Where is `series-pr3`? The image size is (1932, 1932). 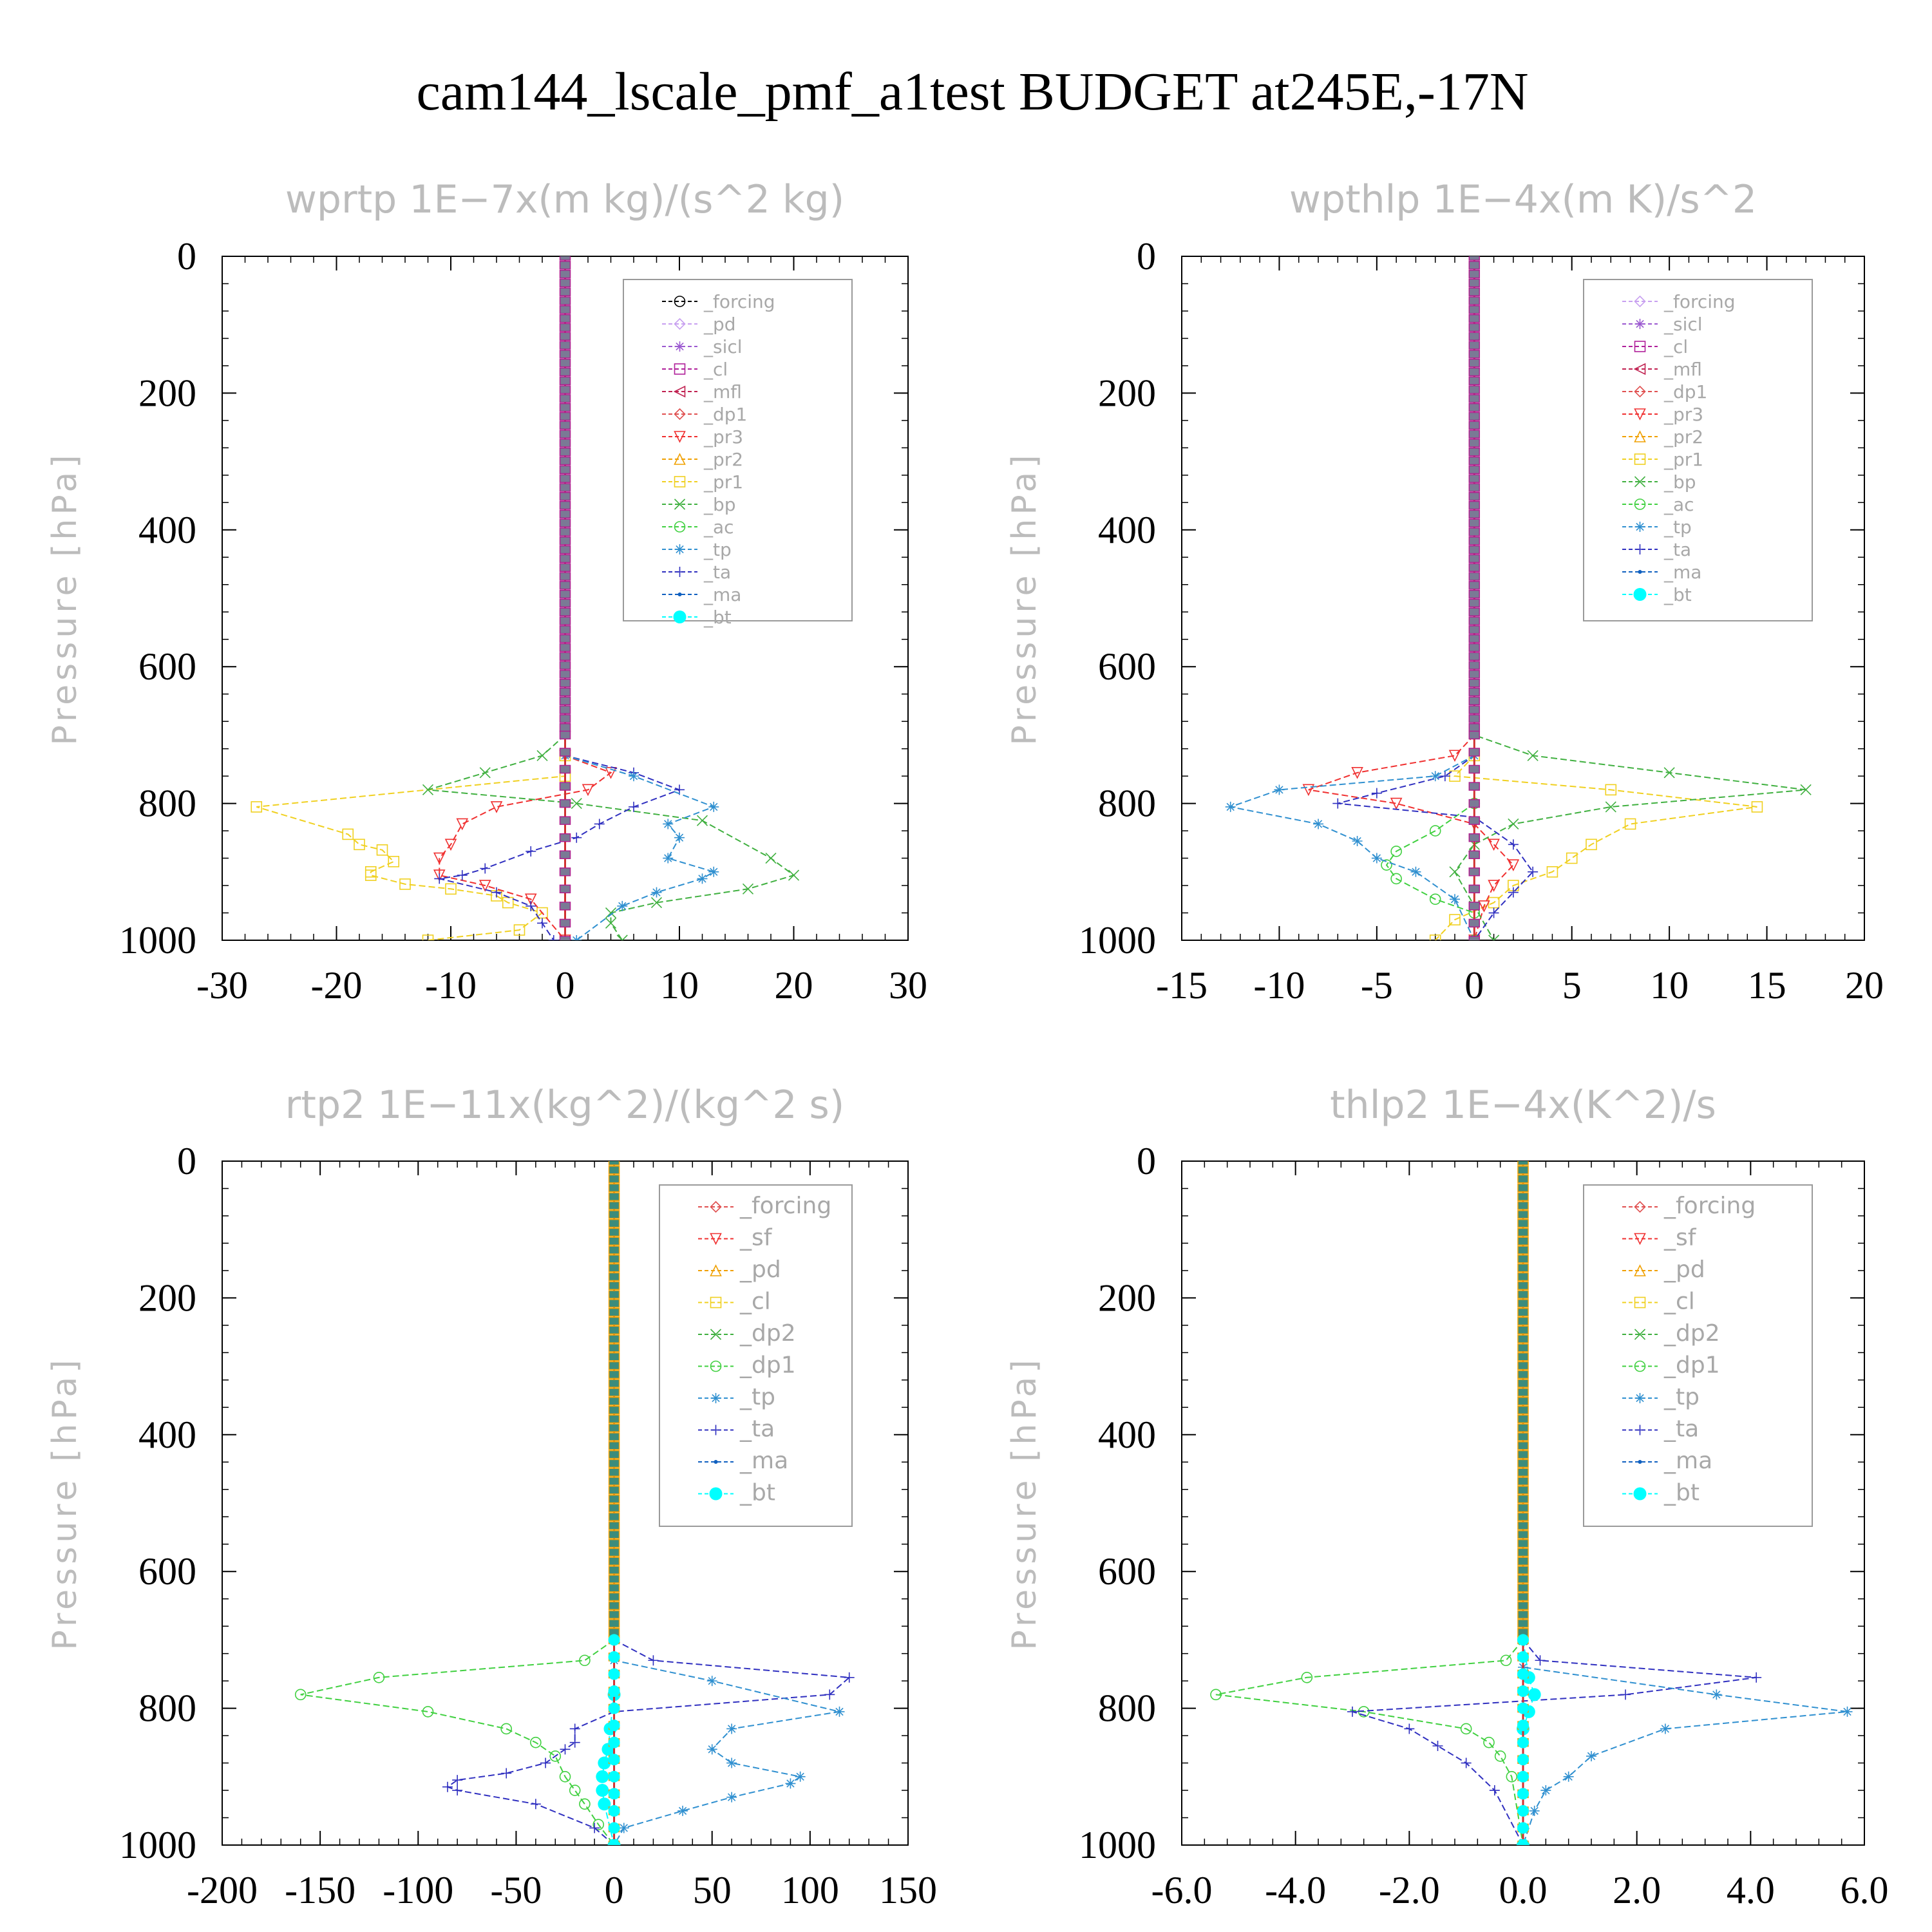
series-pr3 is located at coordinates (1411, 837).